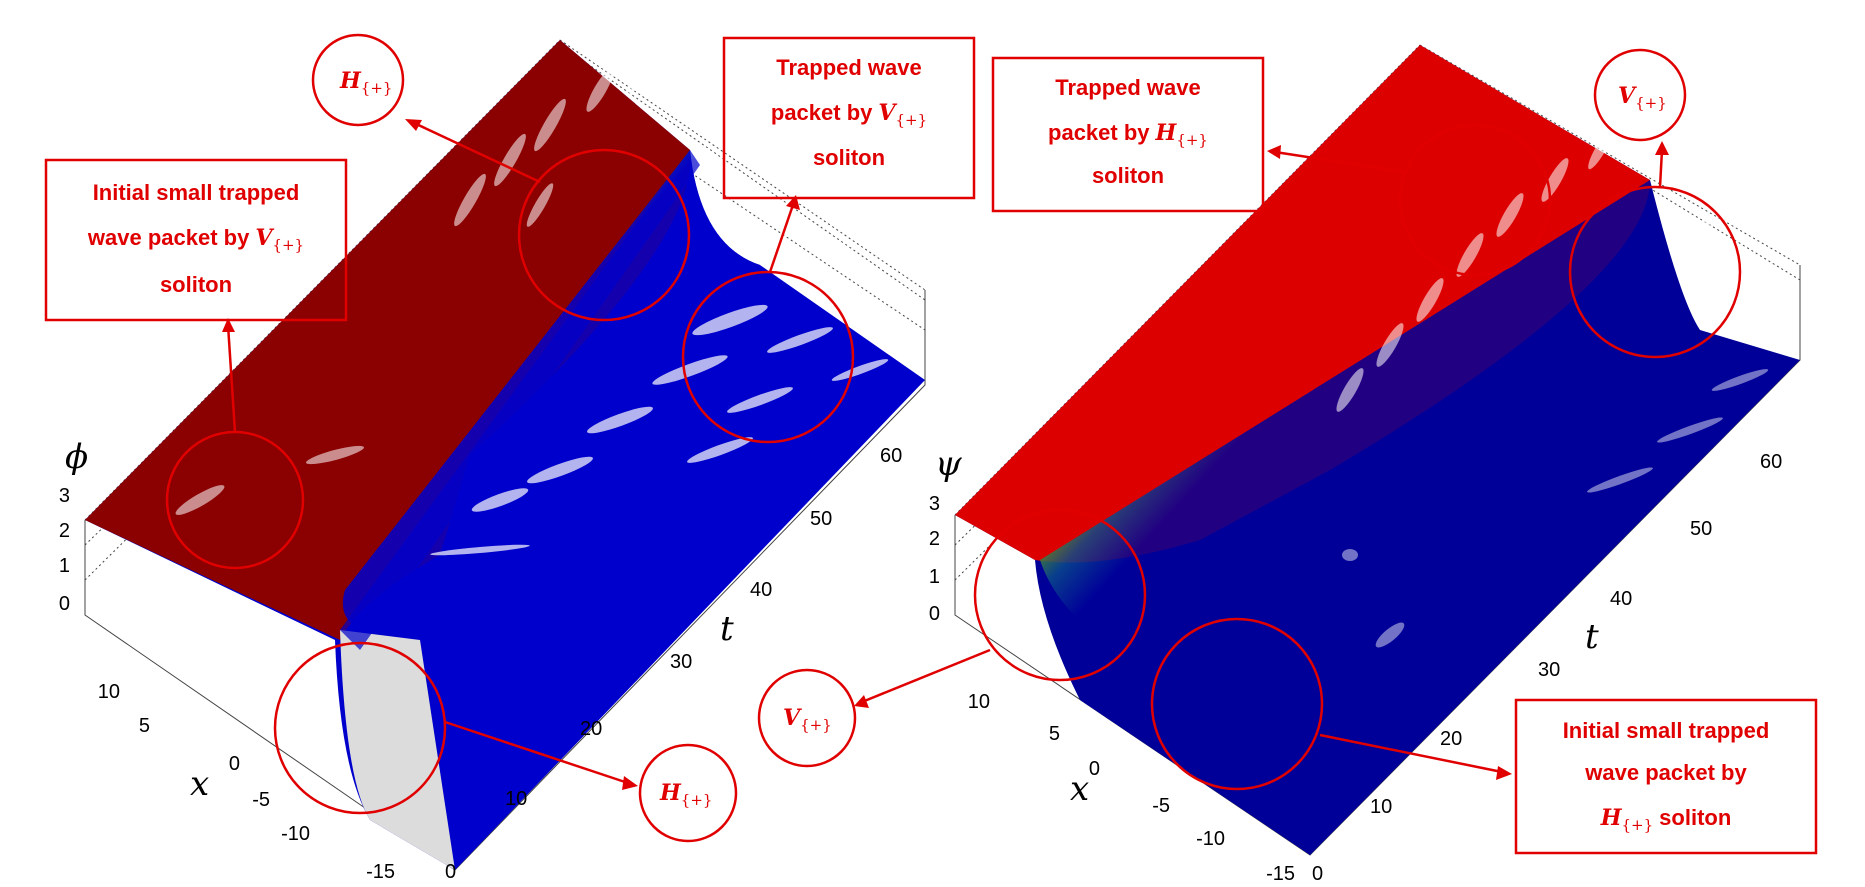 This screenshot has height=887, width=1865. Describe the element at coordinates (64, 604) in the screenshot. I see `left-z-tick: 0` at that location.